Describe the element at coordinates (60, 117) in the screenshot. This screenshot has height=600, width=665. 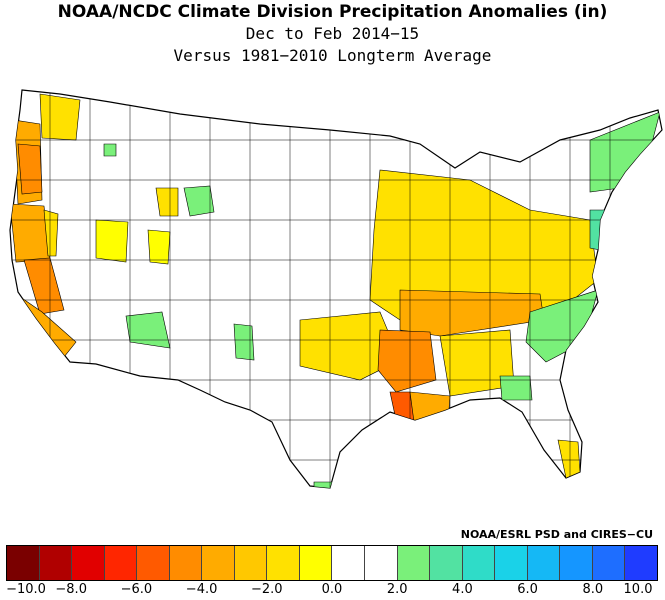
I see `region-washington-inland` at that location.